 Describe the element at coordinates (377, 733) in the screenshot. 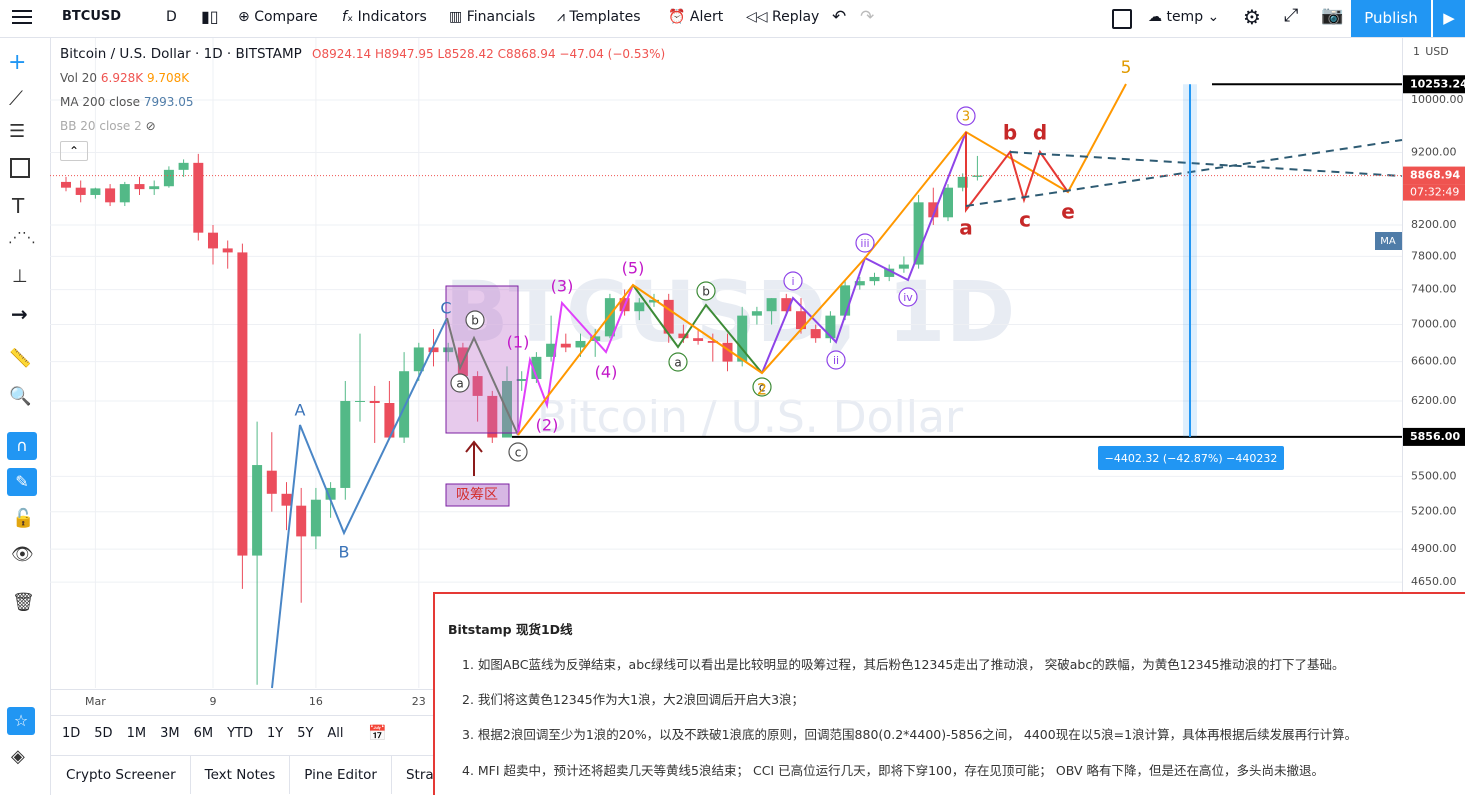

I see `goto-date: 📅` at that location.